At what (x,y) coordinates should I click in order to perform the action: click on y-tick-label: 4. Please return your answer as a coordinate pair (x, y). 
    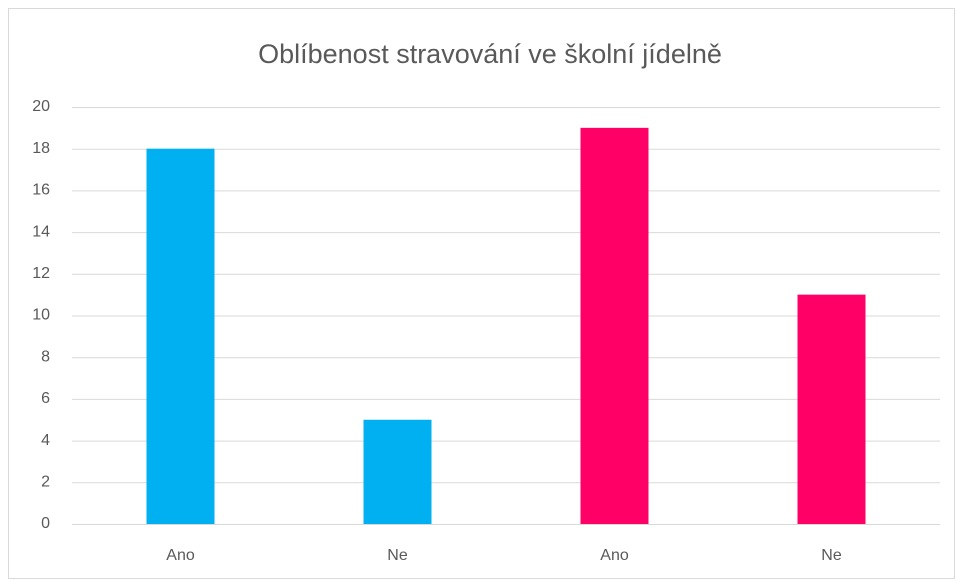
    Looking at the image, I should click on (45, 440).